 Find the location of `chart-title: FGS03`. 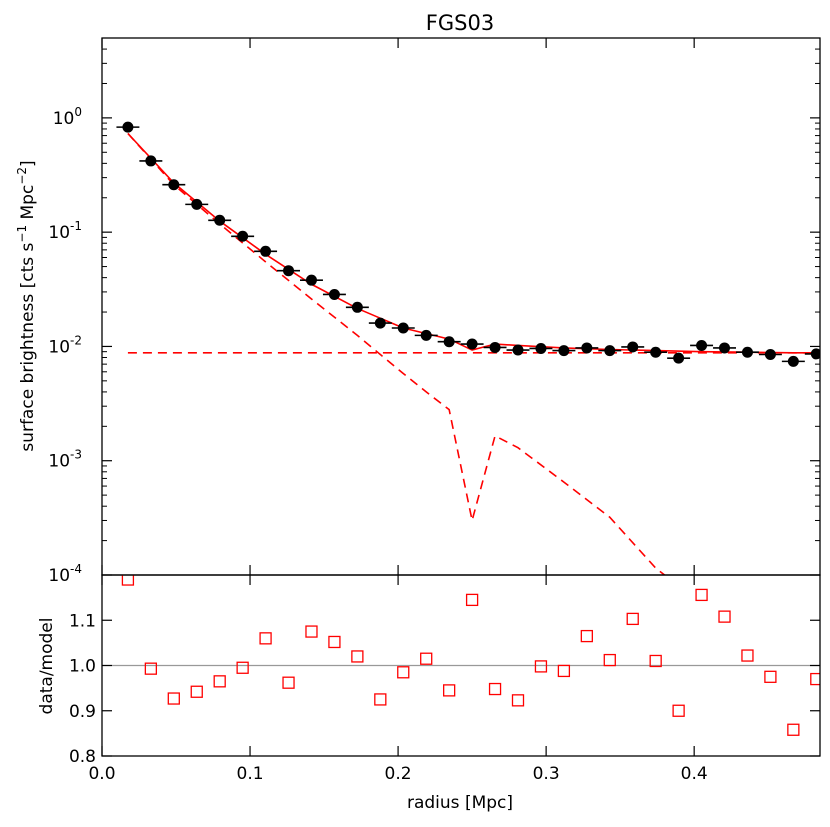

chart-title: FGS03 is located at coordinates (460, 23).